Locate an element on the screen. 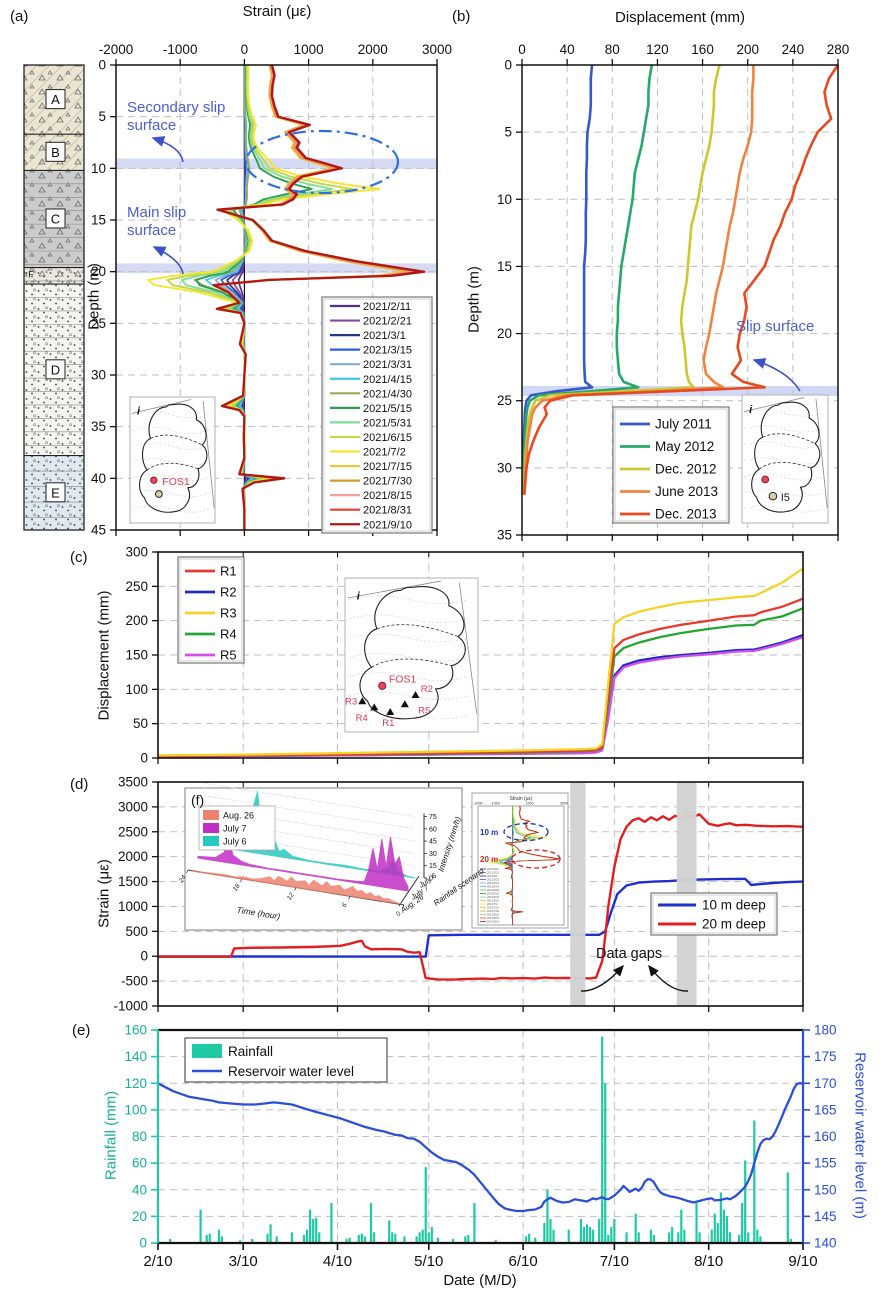 Image resolution: width=885 pixels, height=1301 pixels. svg-text: 100 is located at coordinates (135, 1109).